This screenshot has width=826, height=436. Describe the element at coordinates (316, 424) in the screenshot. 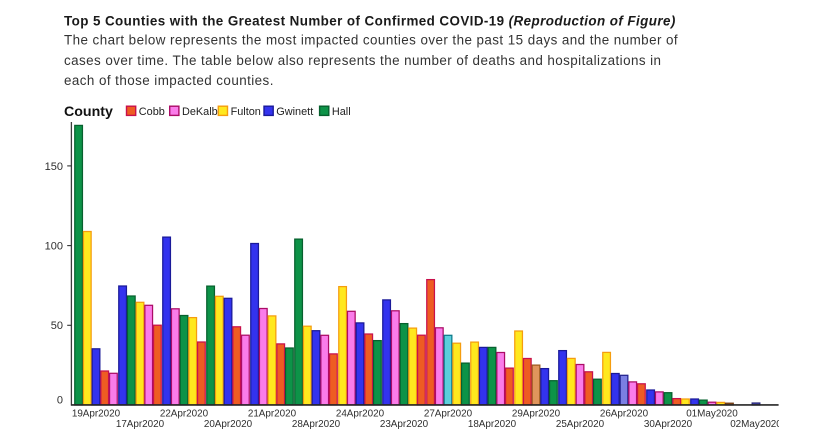

I see `svg-text: 28Apr2020` at that location.